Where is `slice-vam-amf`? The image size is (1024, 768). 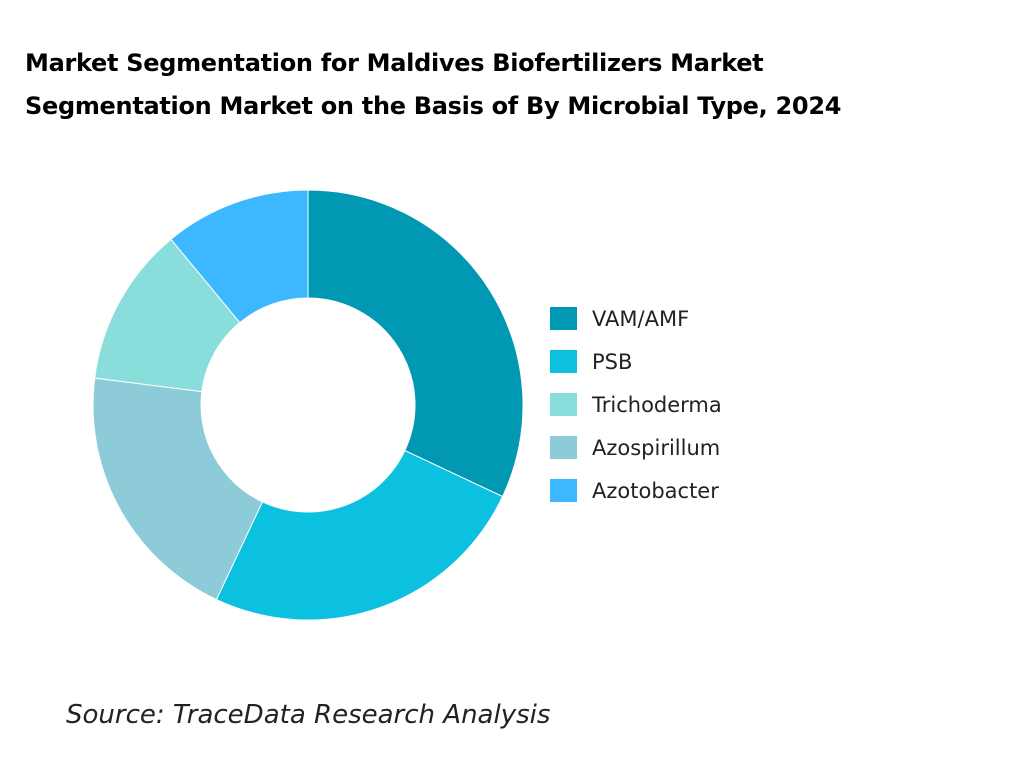
slice-vam-amf is located at coordinates (415, 343).